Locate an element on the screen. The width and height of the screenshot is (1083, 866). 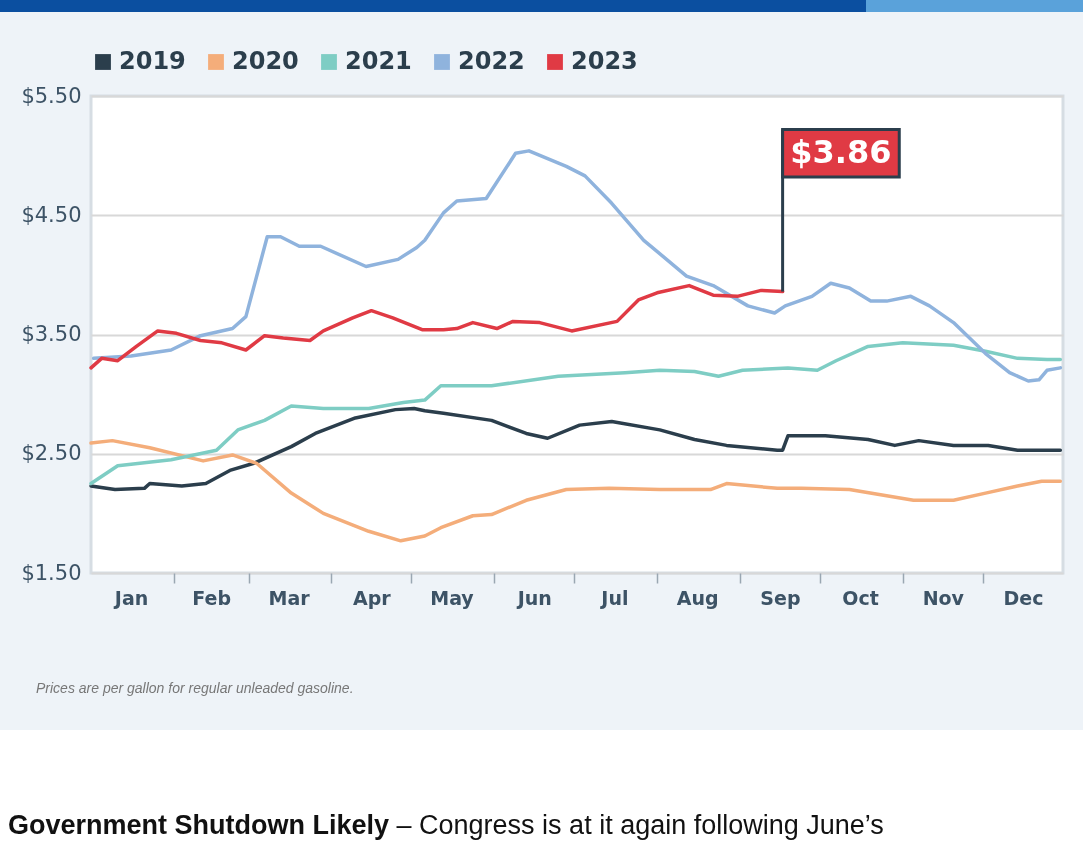
legend-label: 2019 is located at coordinates (152, 61).